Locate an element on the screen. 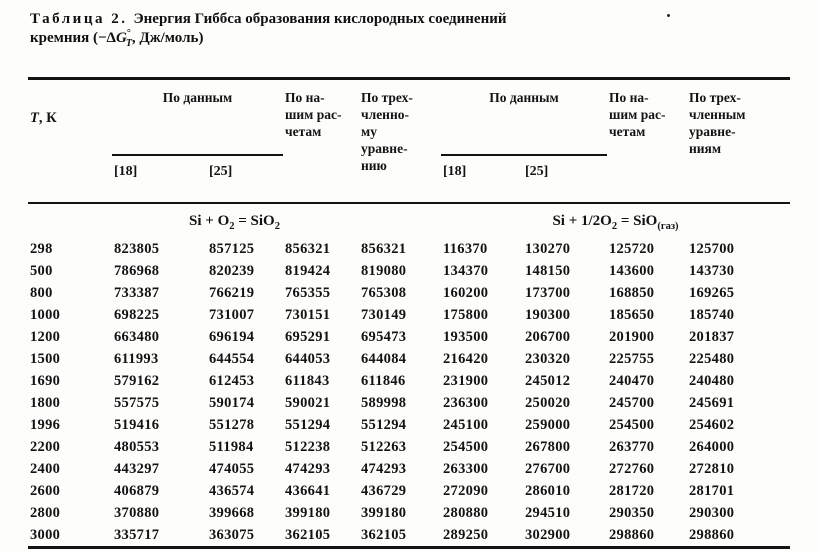 Image resolution: width=819 pixels, height=552 pixels. gibbs-value-cell: 820239 is located at coordinates (232, 271).